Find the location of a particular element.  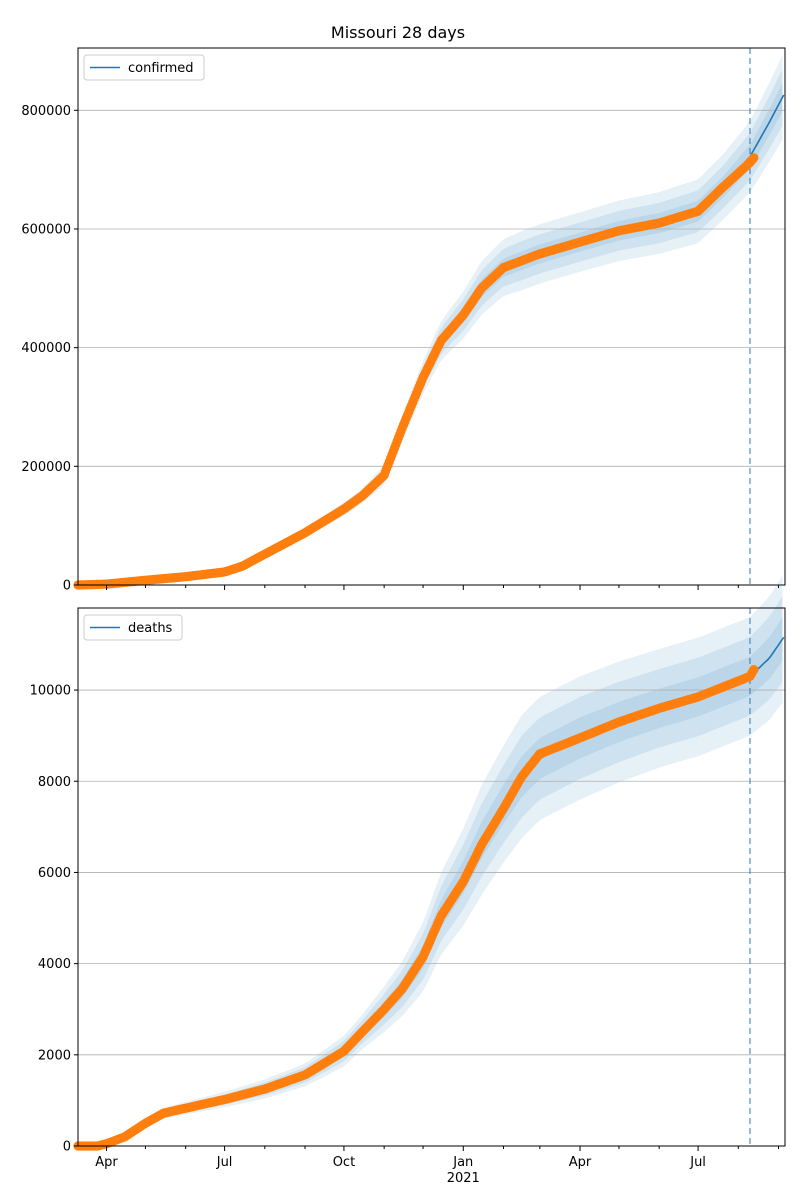

x-tick-label: Jan is located at coordinates (462, 1162).